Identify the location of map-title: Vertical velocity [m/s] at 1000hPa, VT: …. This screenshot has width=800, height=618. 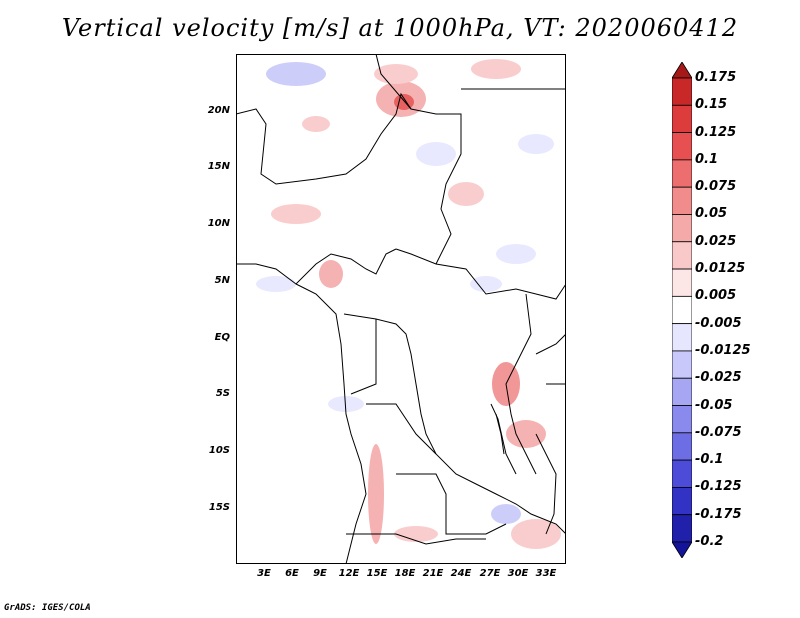
(400, 28).